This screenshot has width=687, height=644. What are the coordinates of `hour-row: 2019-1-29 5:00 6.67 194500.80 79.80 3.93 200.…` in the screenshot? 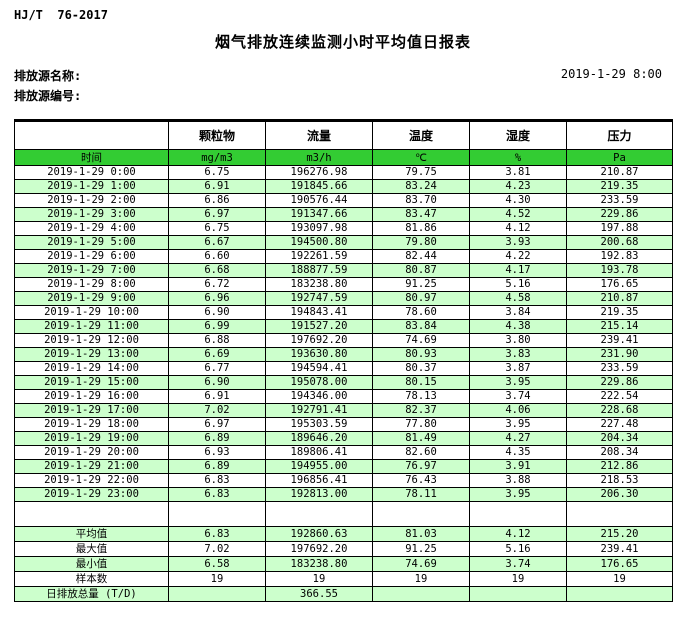 It's located at (343, 242).